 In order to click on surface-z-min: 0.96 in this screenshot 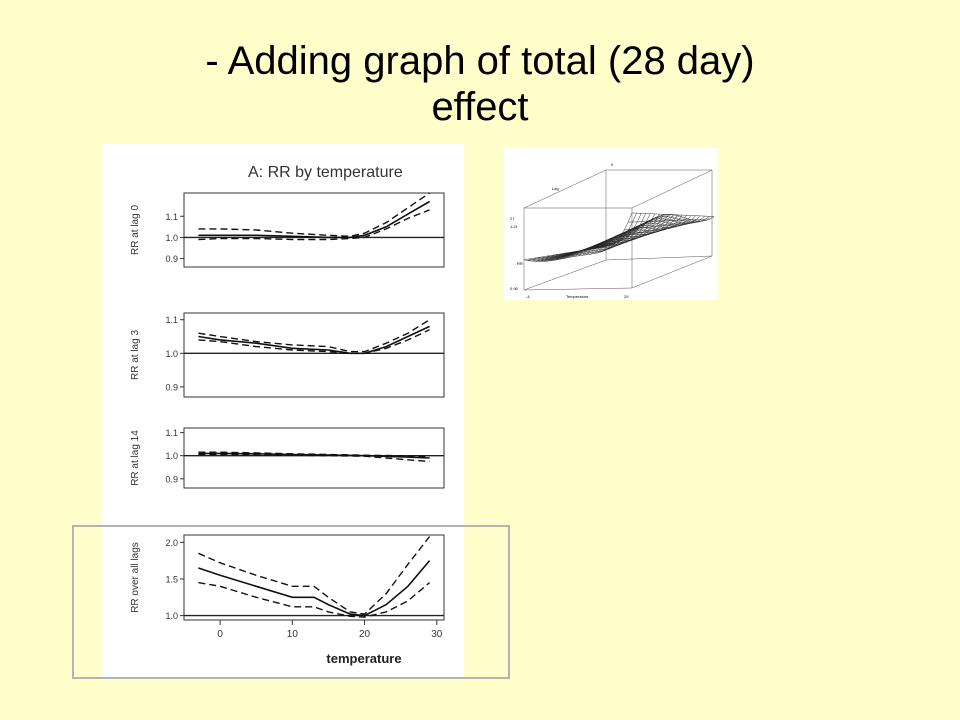, I will do `click(514, 288)`.